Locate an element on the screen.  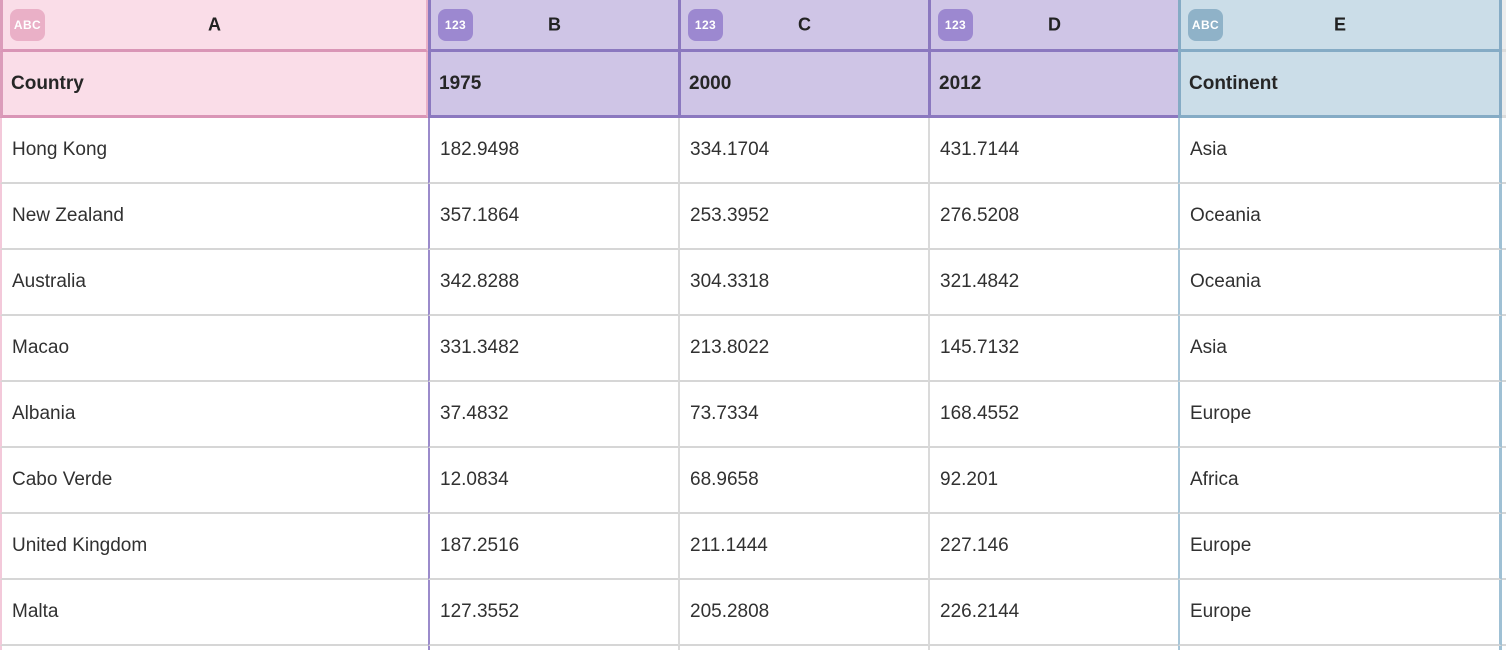
column-letter-d: D is located at coordinates (1054, 24).